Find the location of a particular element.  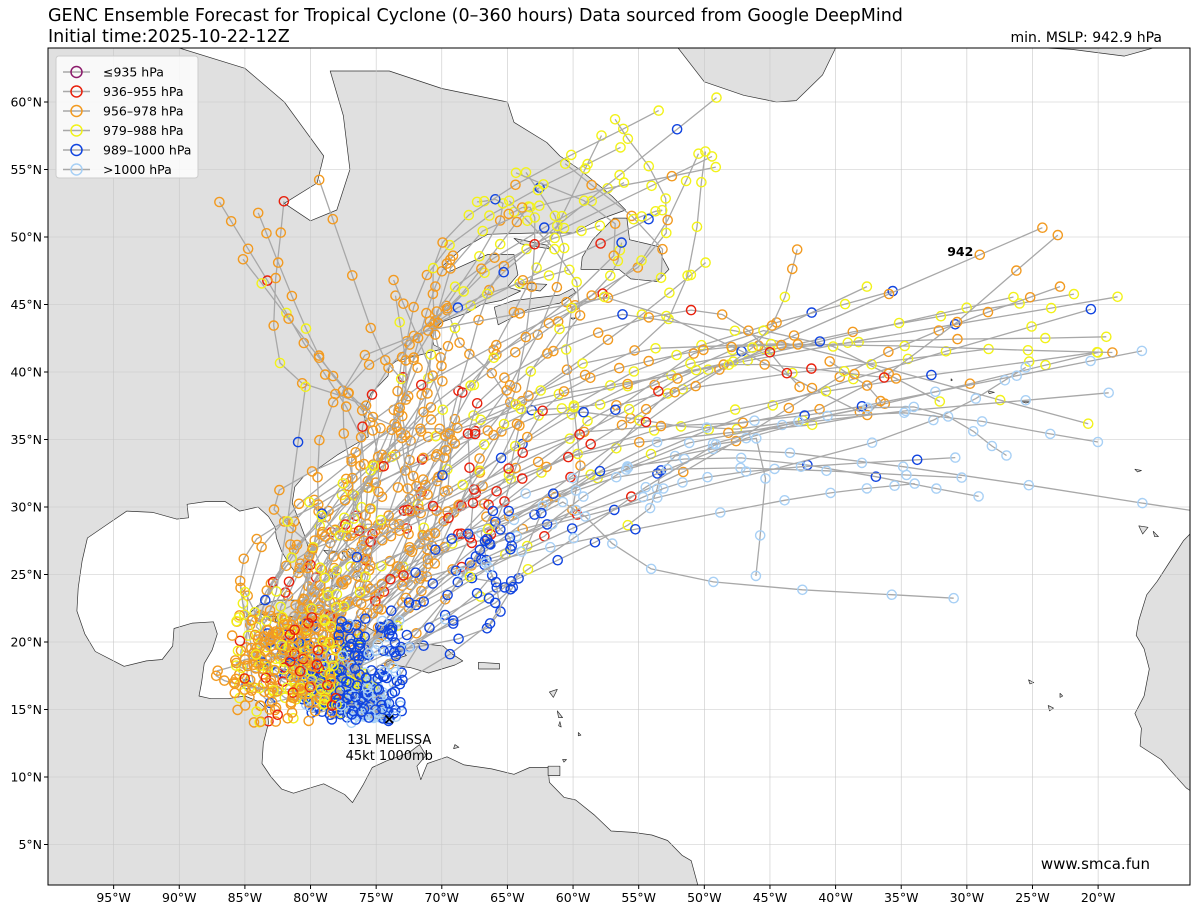

legend-marker-icon is located at coordinates (76, 169).